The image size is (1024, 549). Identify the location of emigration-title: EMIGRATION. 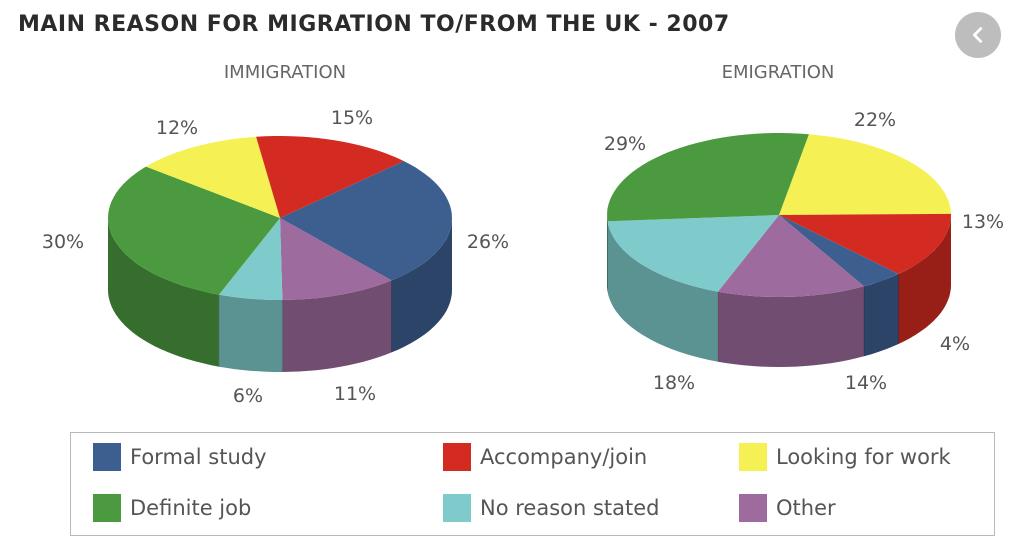
(778, 72).